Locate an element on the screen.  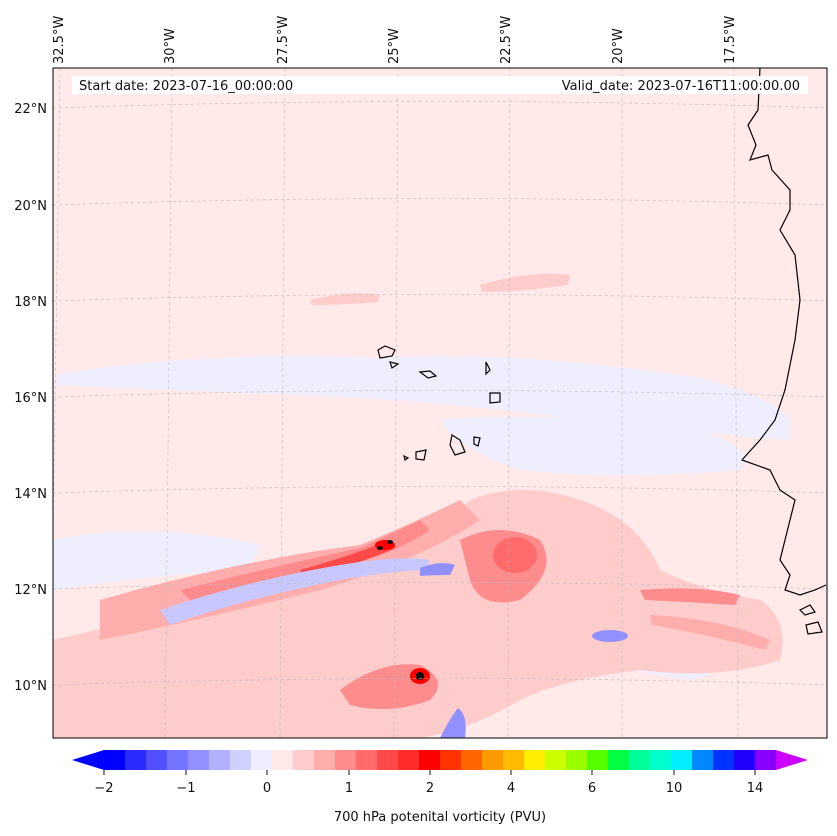
start-date-text: Start date: 2023-07-16_00:00:00 is located at coordinates (186, 86).